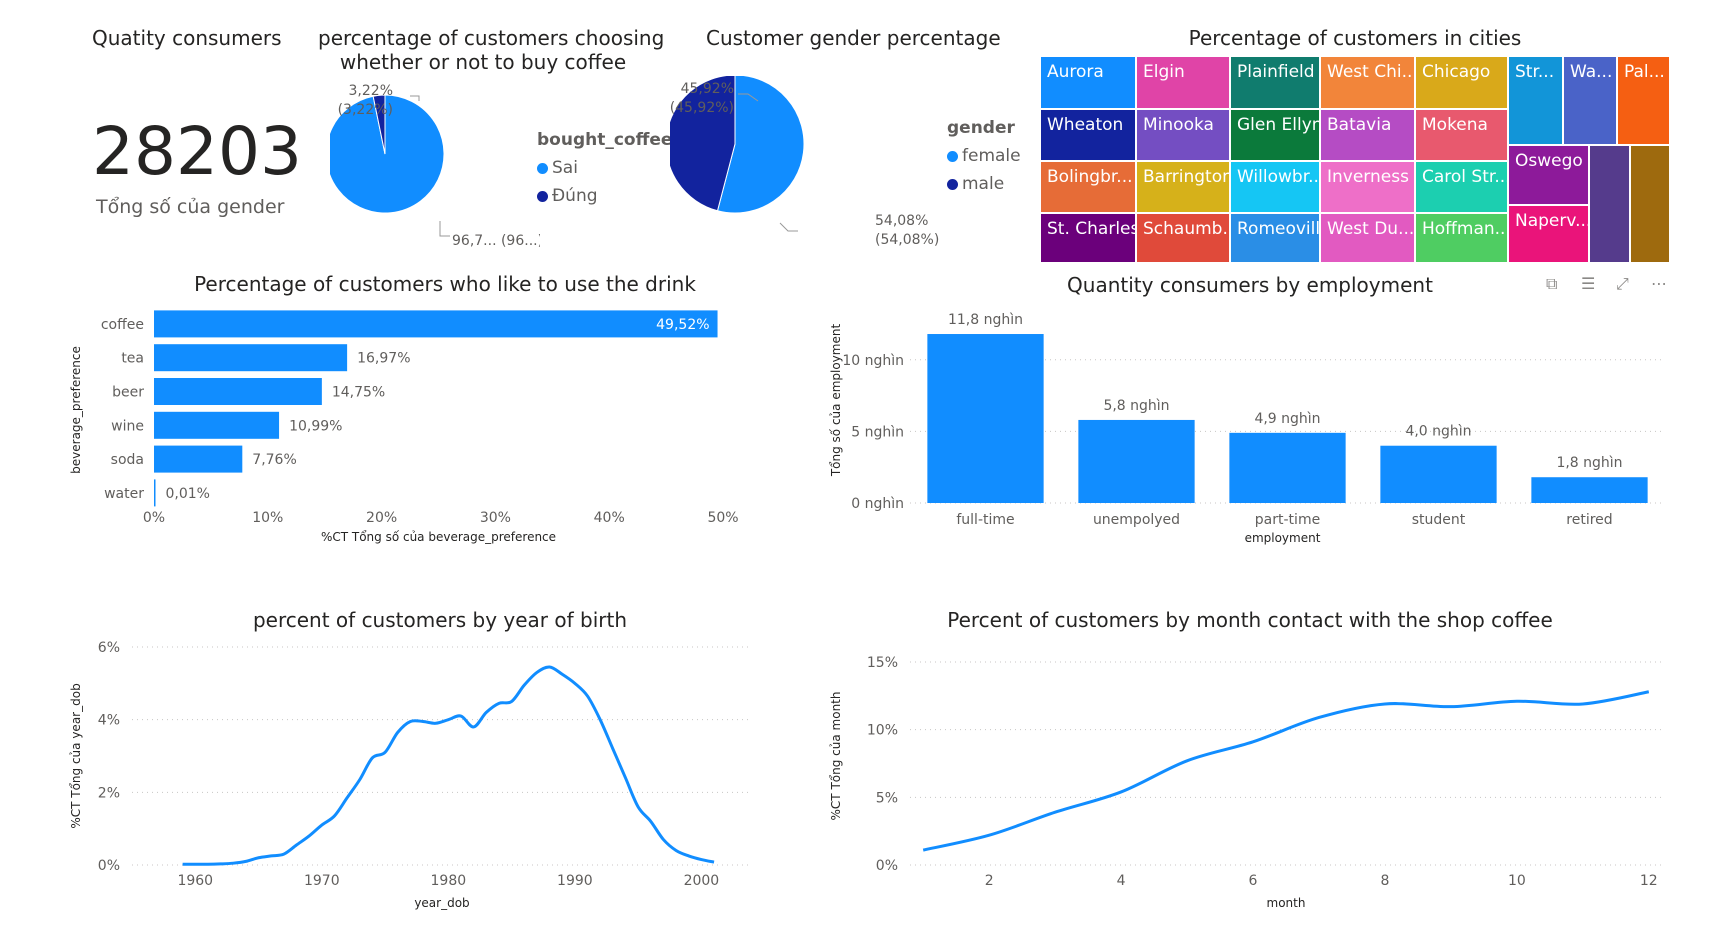 This screenshot has height=931, width=1716. What do you see at coordinates (952, 184) in the screenshot?
I see `legend-dot-male` at bounding box center [952, 184].